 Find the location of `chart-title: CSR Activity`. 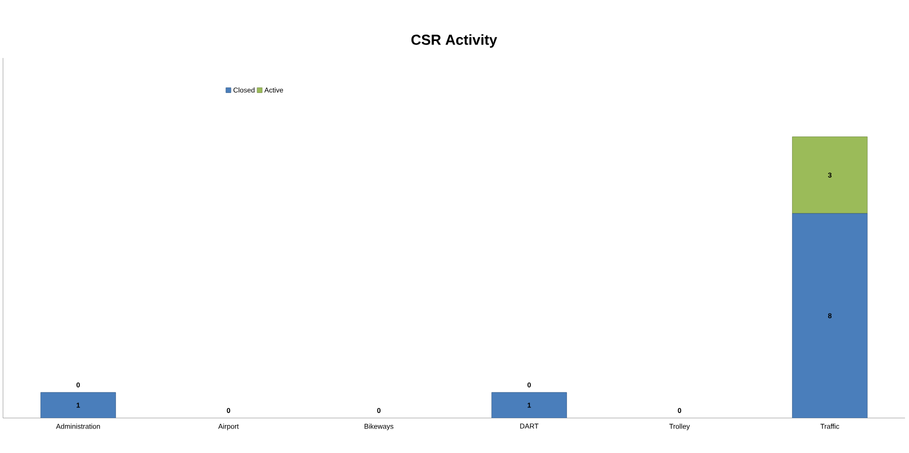

chart-title: CSR Activity is located at coordinates (454, 41).